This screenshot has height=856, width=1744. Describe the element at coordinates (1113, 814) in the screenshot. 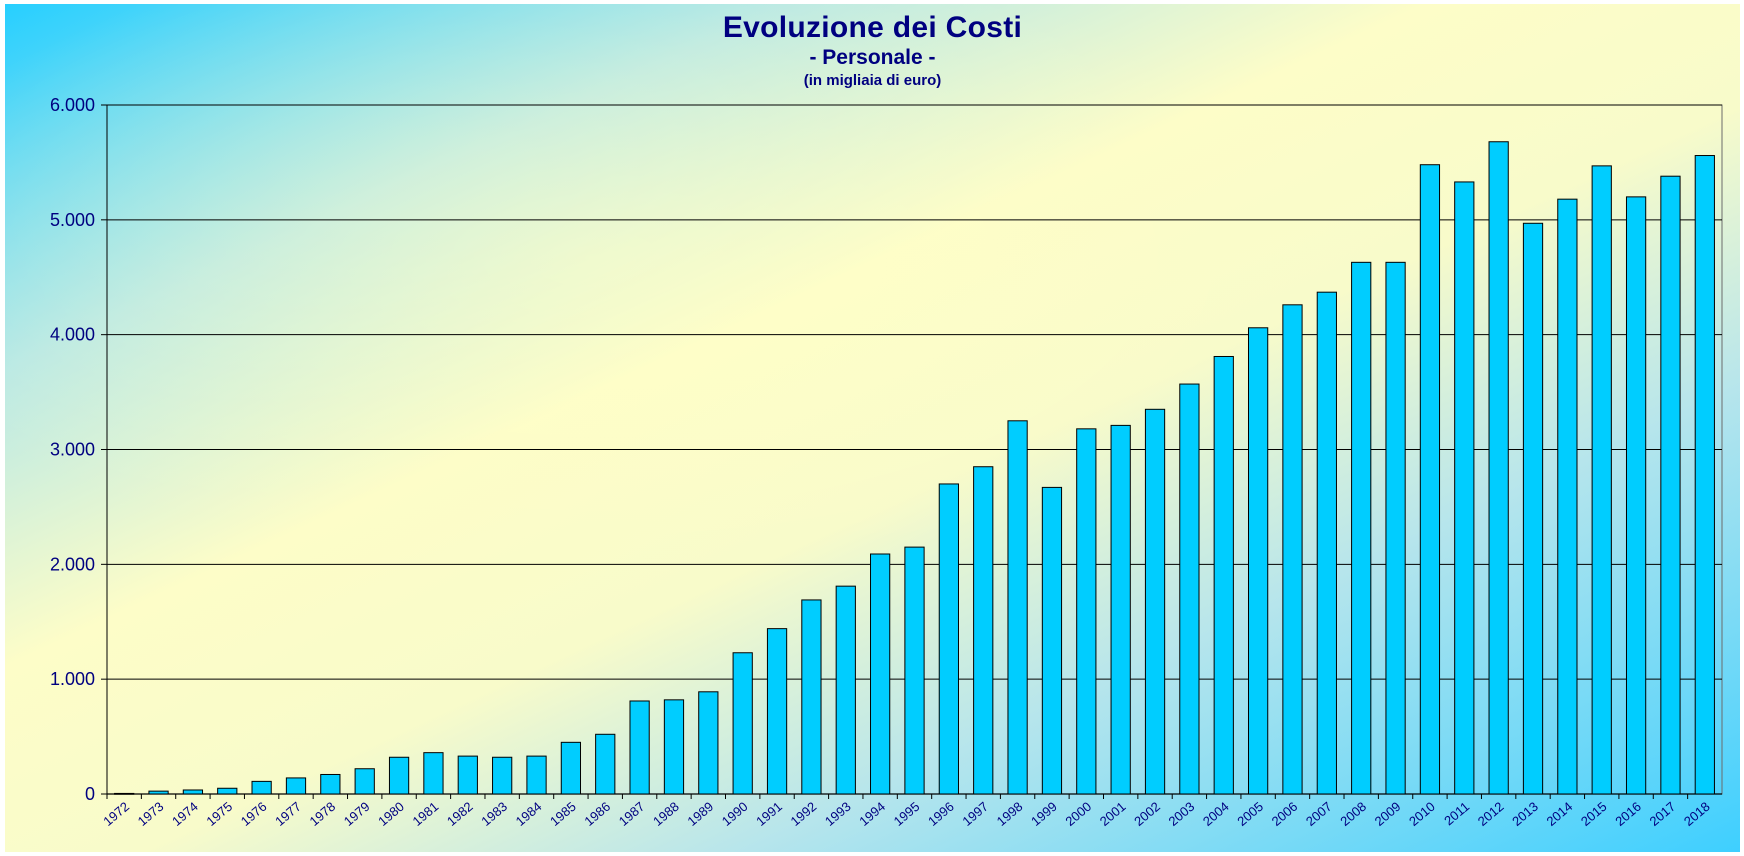

I see `x-tick-label: 2001` at that location.